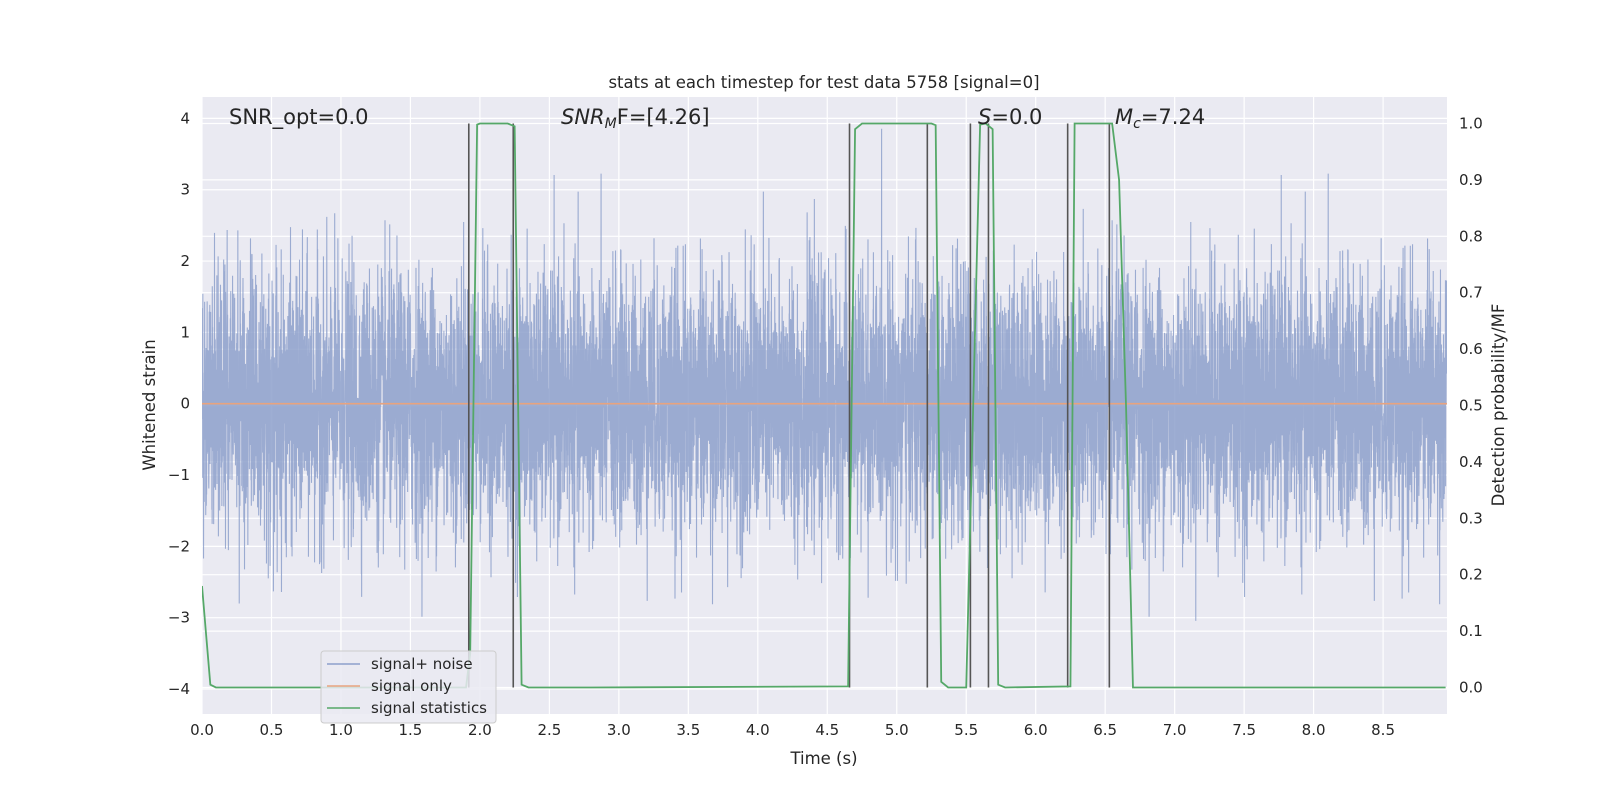  I want to click on y-left-tick-8: 4, so click(185, 118).